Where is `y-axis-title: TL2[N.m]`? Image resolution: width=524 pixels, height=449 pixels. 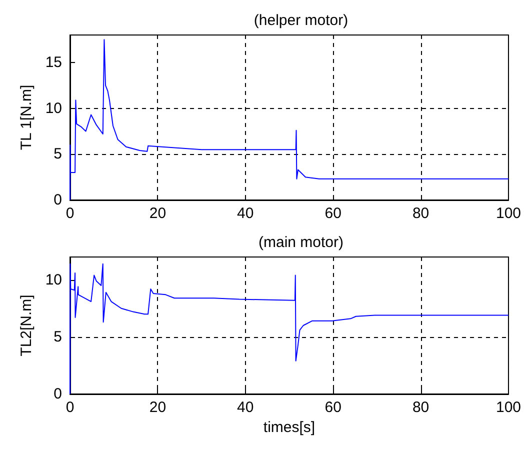 y-axis-title: TL2[N.m] is located at coordinates (26, 325).